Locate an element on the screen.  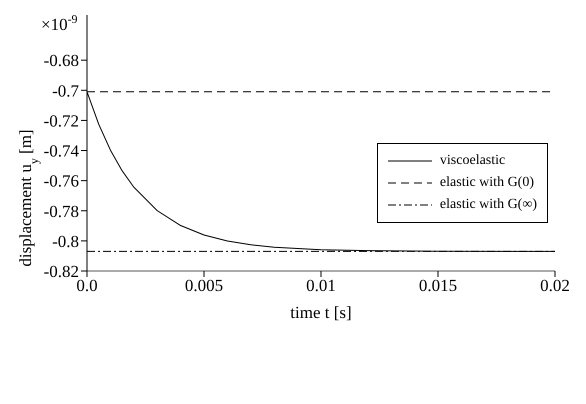
y-tick-label: -0.74 is located at coordinates (62, 151).